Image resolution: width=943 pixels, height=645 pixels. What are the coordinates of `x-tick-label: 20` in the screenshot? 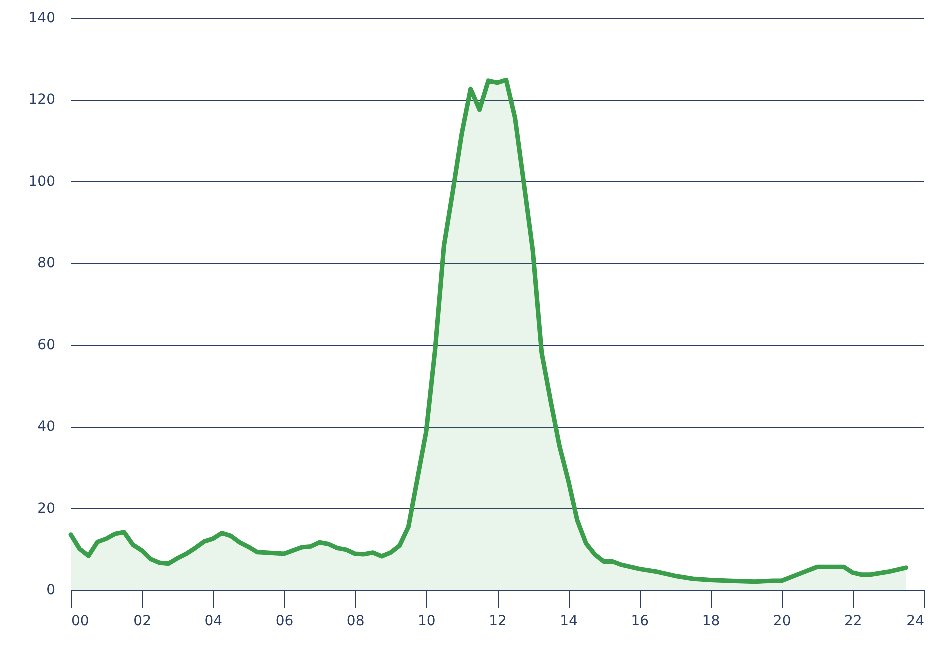 It's located at (782, 622).